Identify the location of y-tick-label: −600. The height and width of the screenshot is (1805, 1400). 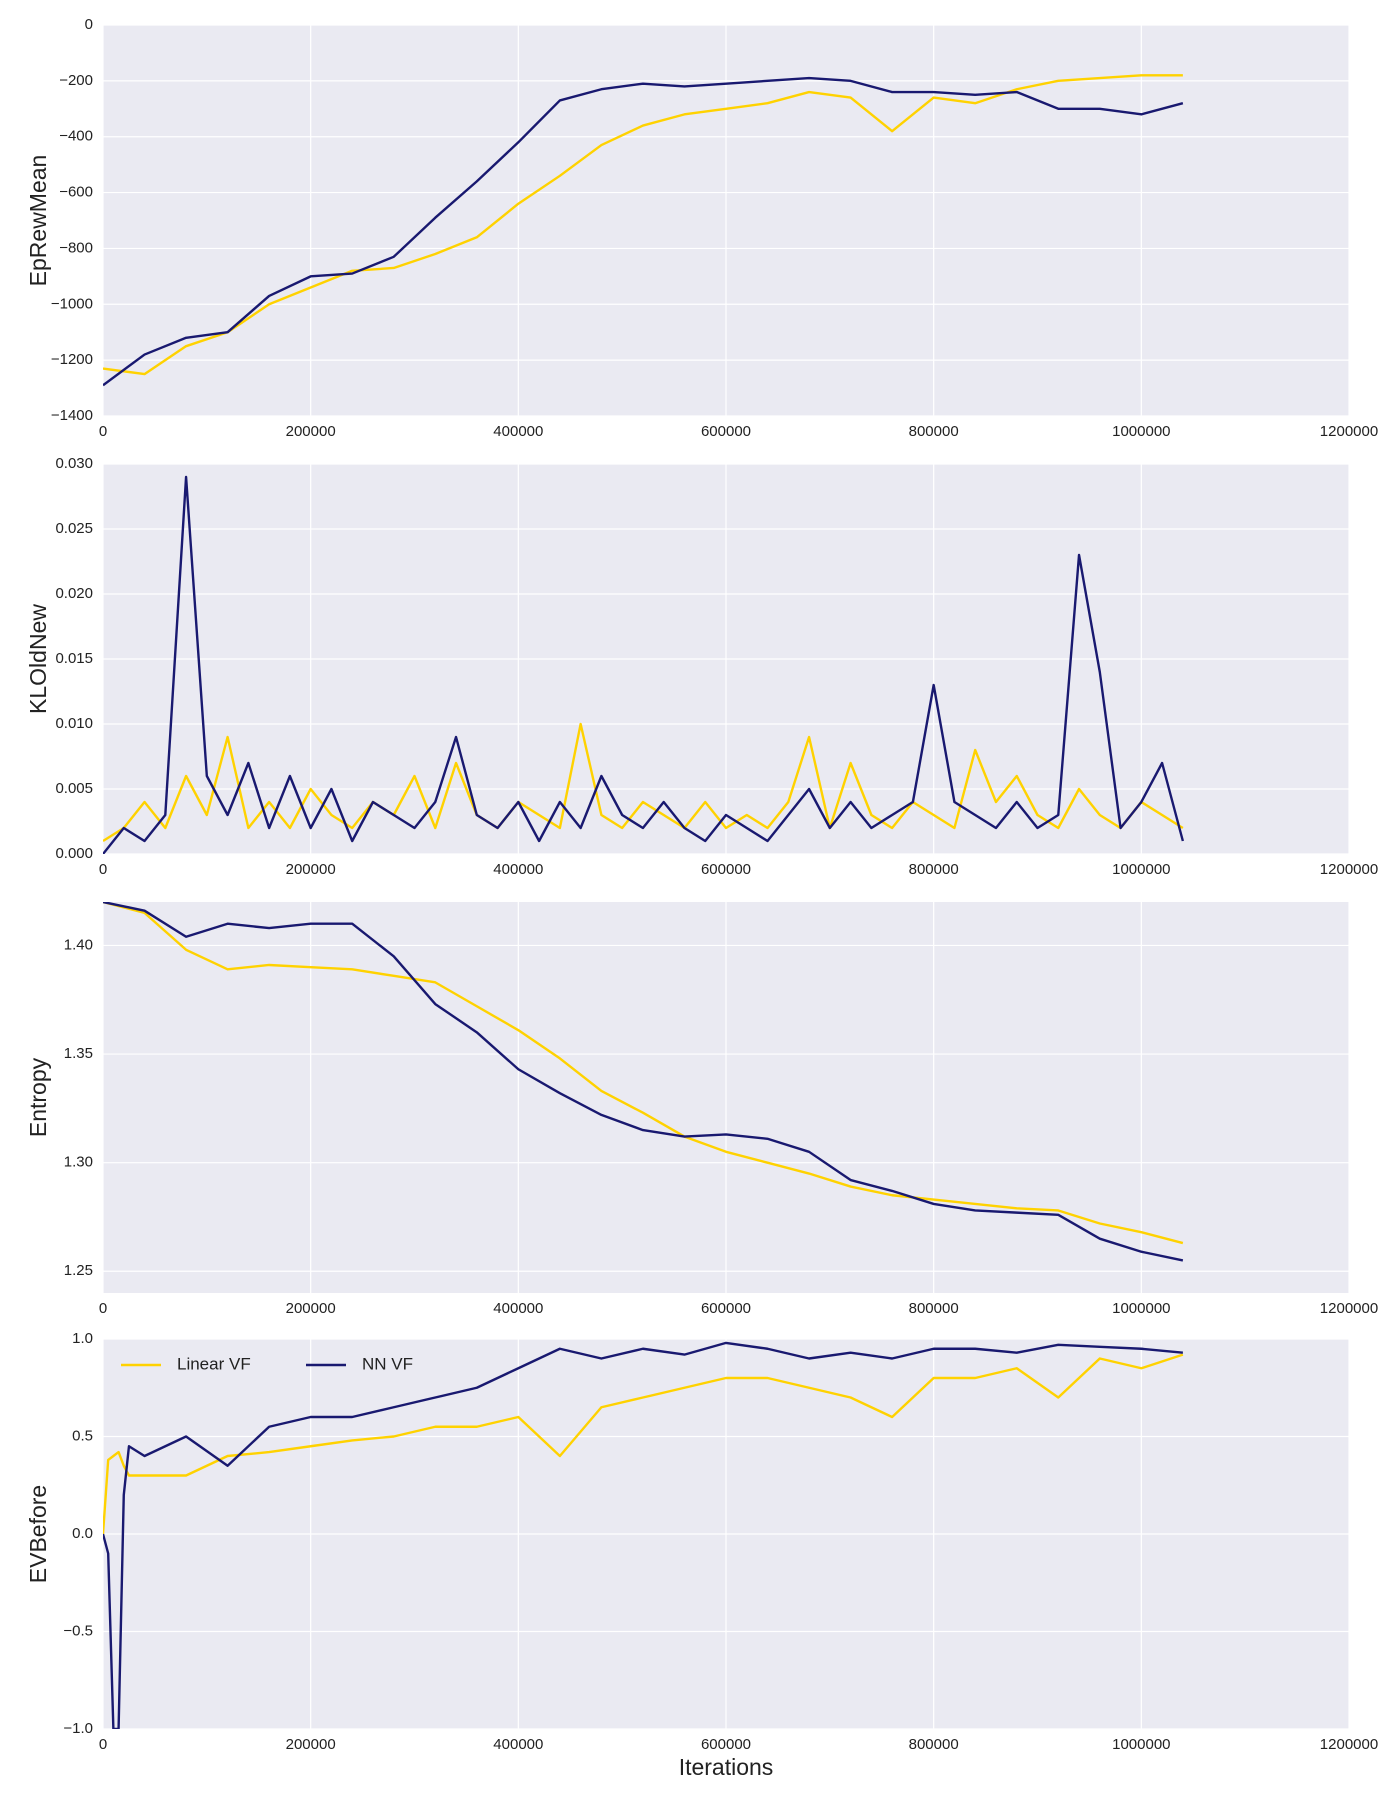
(76, 192).